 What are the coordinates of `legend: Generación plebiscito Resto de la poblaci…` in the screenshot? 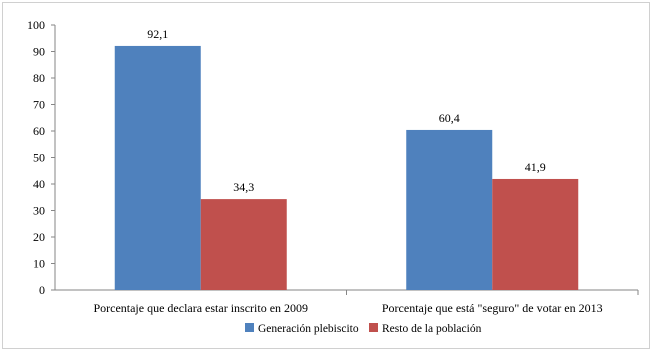 It's located at (363, 329).